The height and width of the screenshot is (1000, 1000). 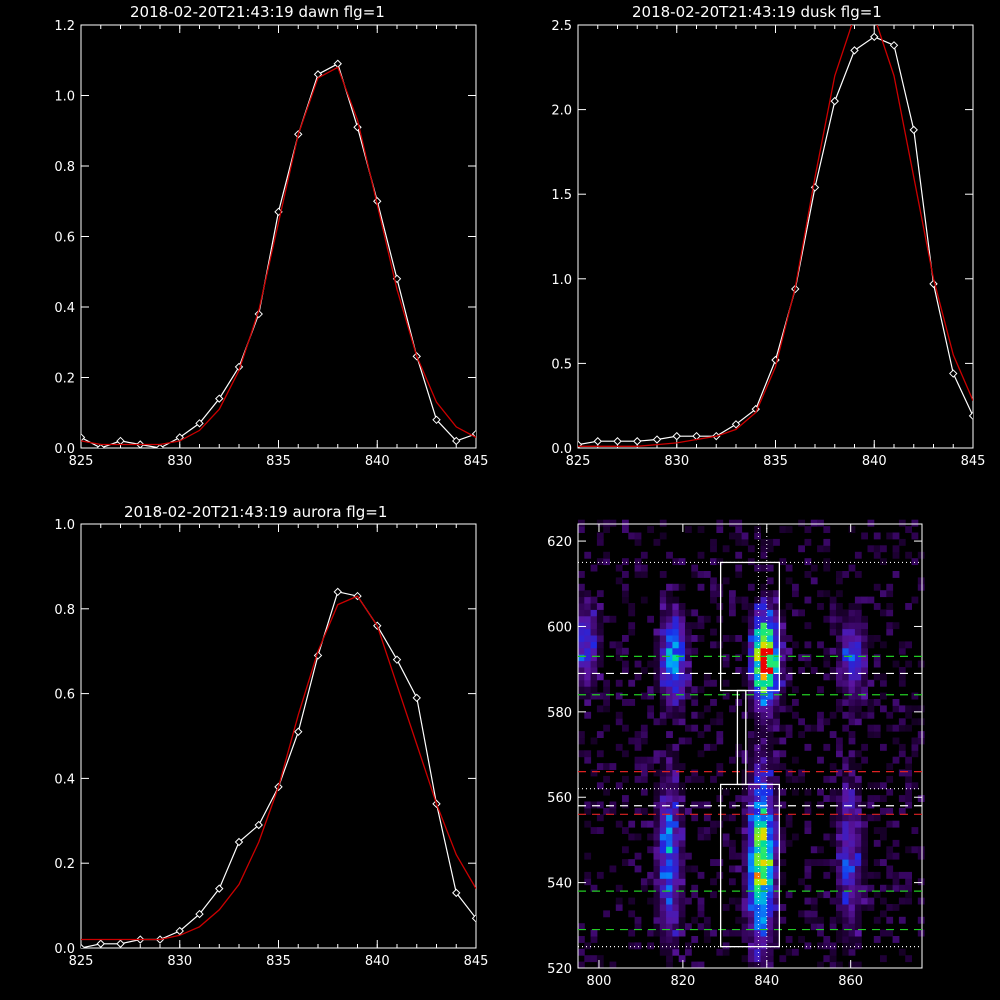 I want to click on y-tick-label: 580, so click(x=559, y=713).